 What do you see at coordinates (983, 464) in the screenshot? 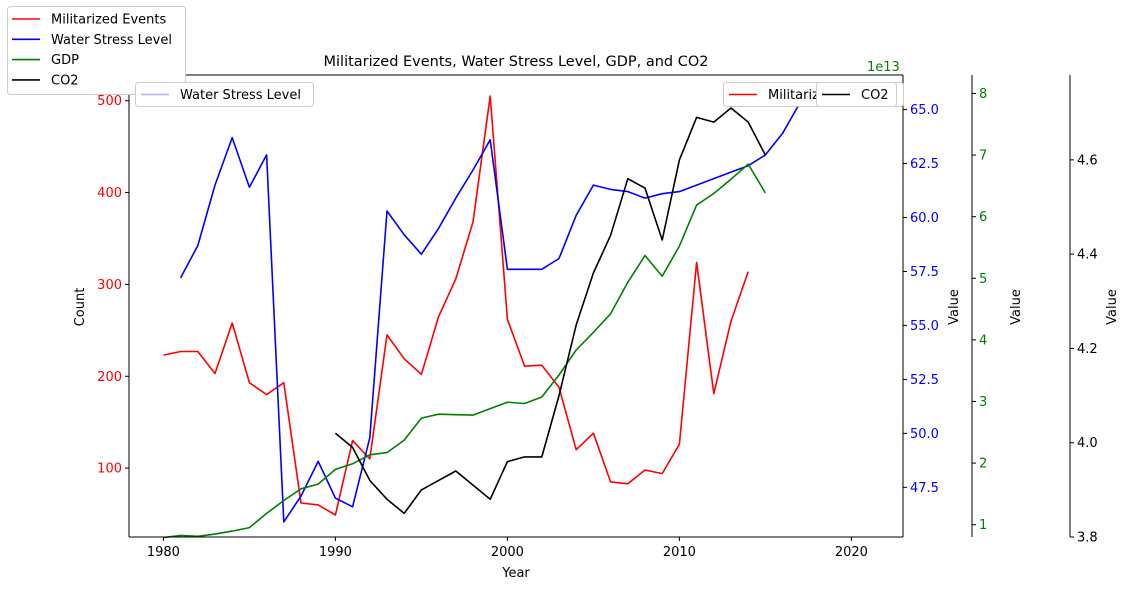
I see `gdp-axis-tick-label: 2` at bounding box center [983, 464].